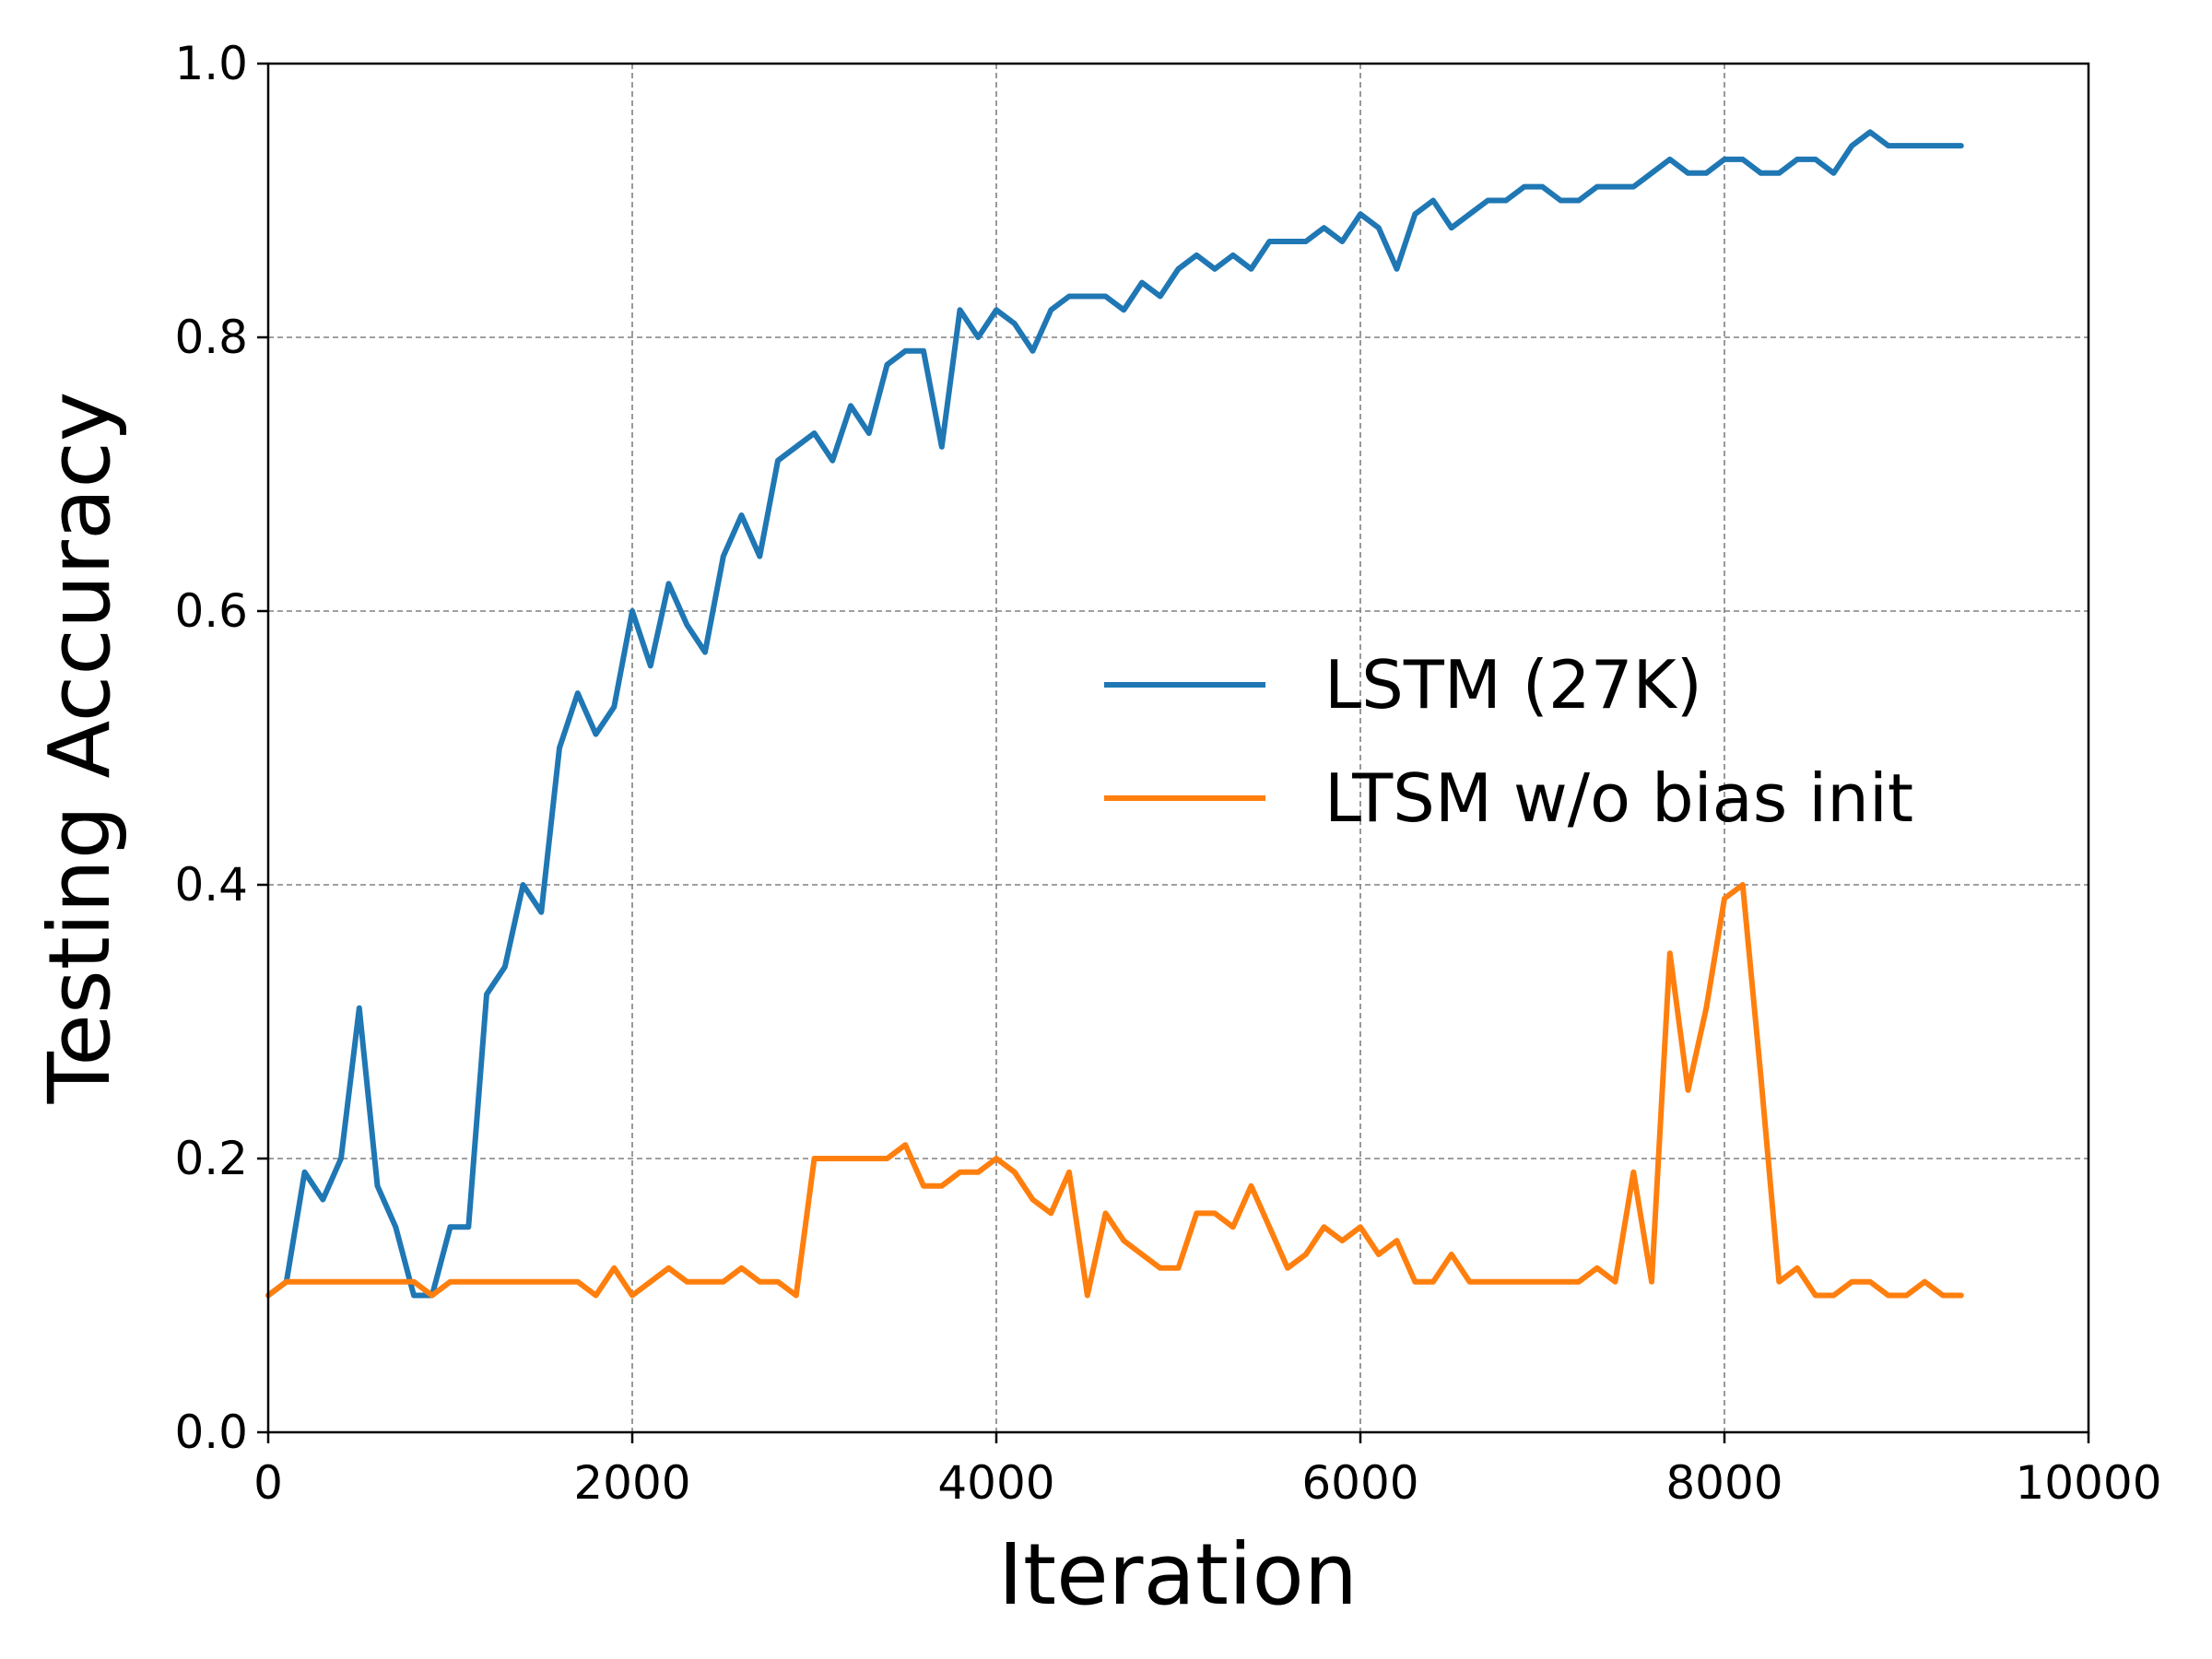  What do you see at coordinates (211, 63) in the screenshot?
I see `y-tick-label: 1.0` at bounding box center [211, 63].